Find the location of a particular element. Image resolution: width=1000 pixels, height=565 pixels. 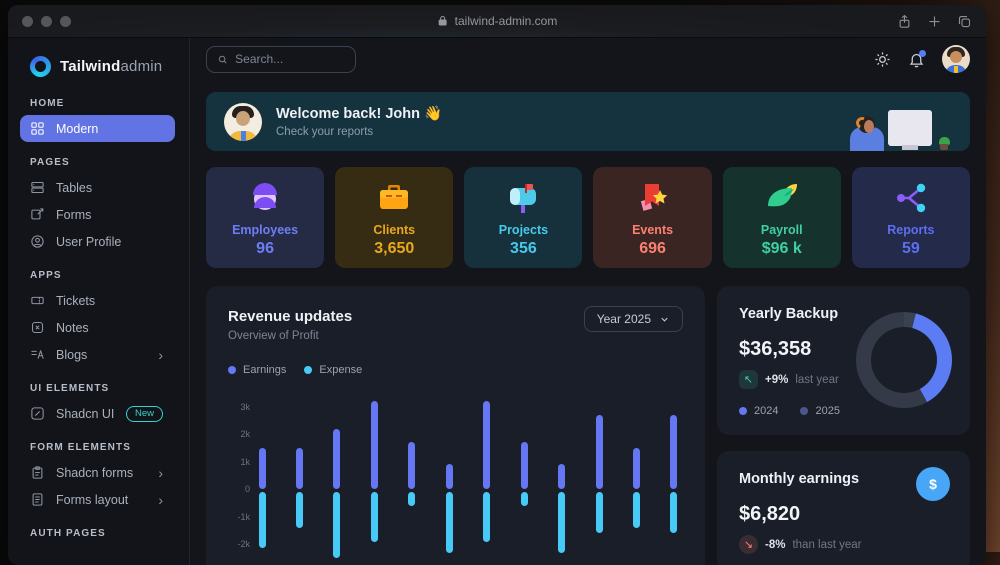

sidebar-section-label: APPS is located at coordinates (46, 275).